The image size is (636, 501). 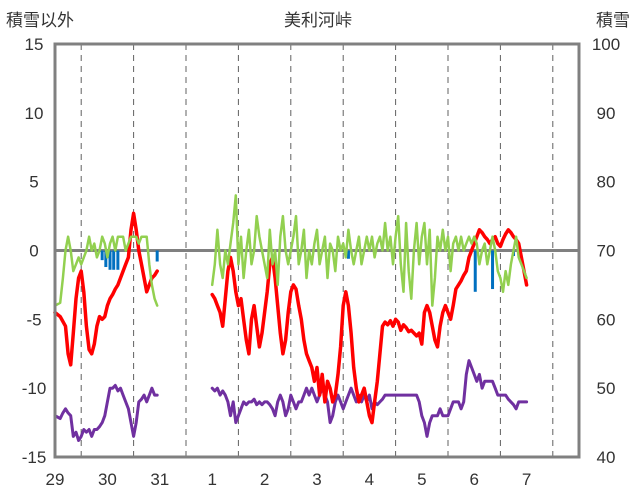 What do you see at coordinates (55, 479) in the screenshot?
I see `x-tick-label: 29` at bounding box center [55, 479].